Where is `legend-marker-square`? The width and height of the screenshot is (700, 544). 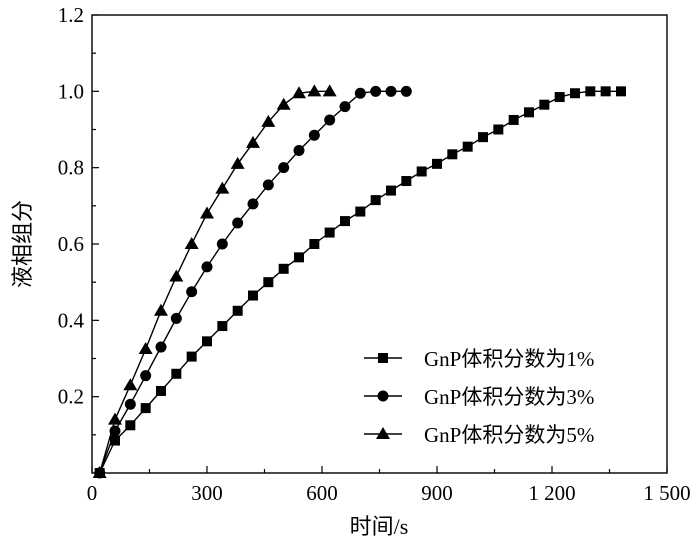 legend-marker-square is located at coordinates (383, 358).